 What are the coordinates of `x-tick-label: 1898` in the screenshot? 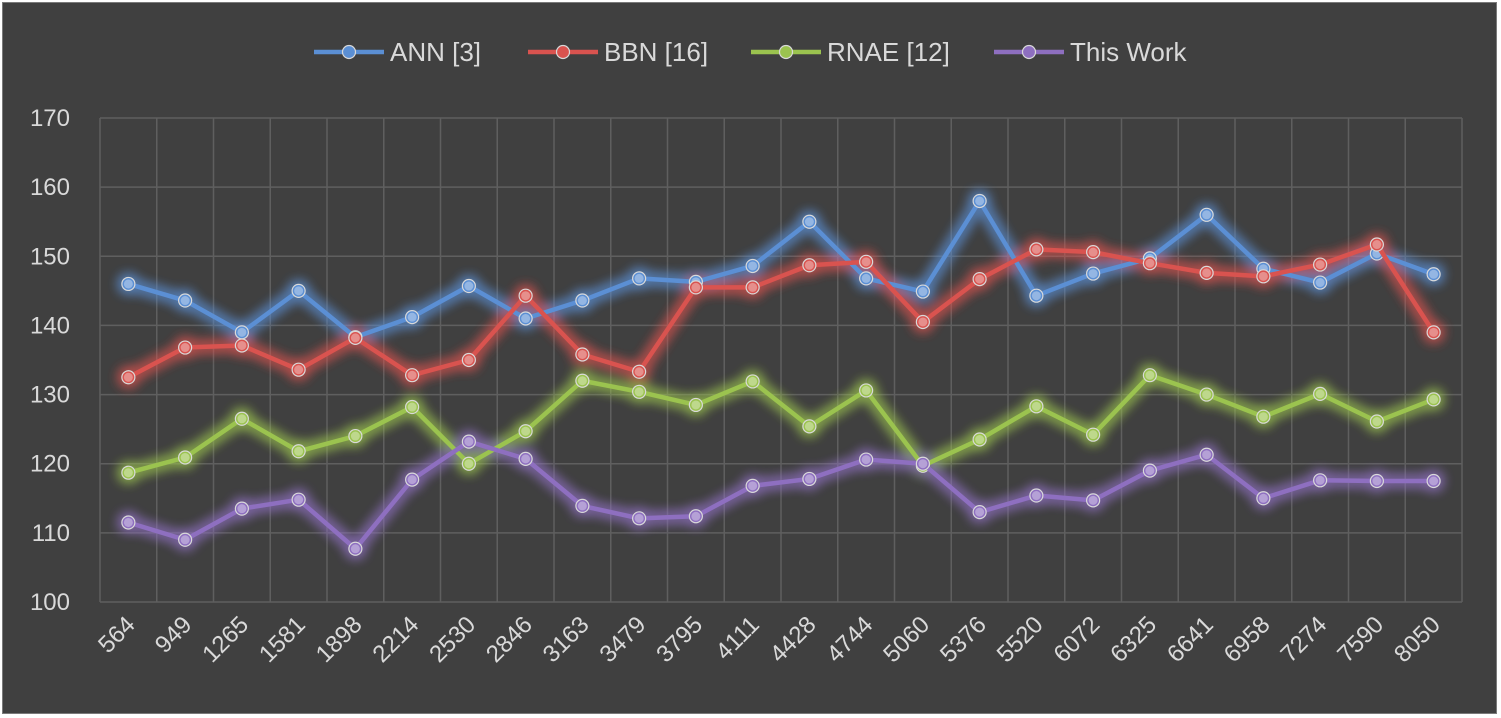 It's located at (339, 639).